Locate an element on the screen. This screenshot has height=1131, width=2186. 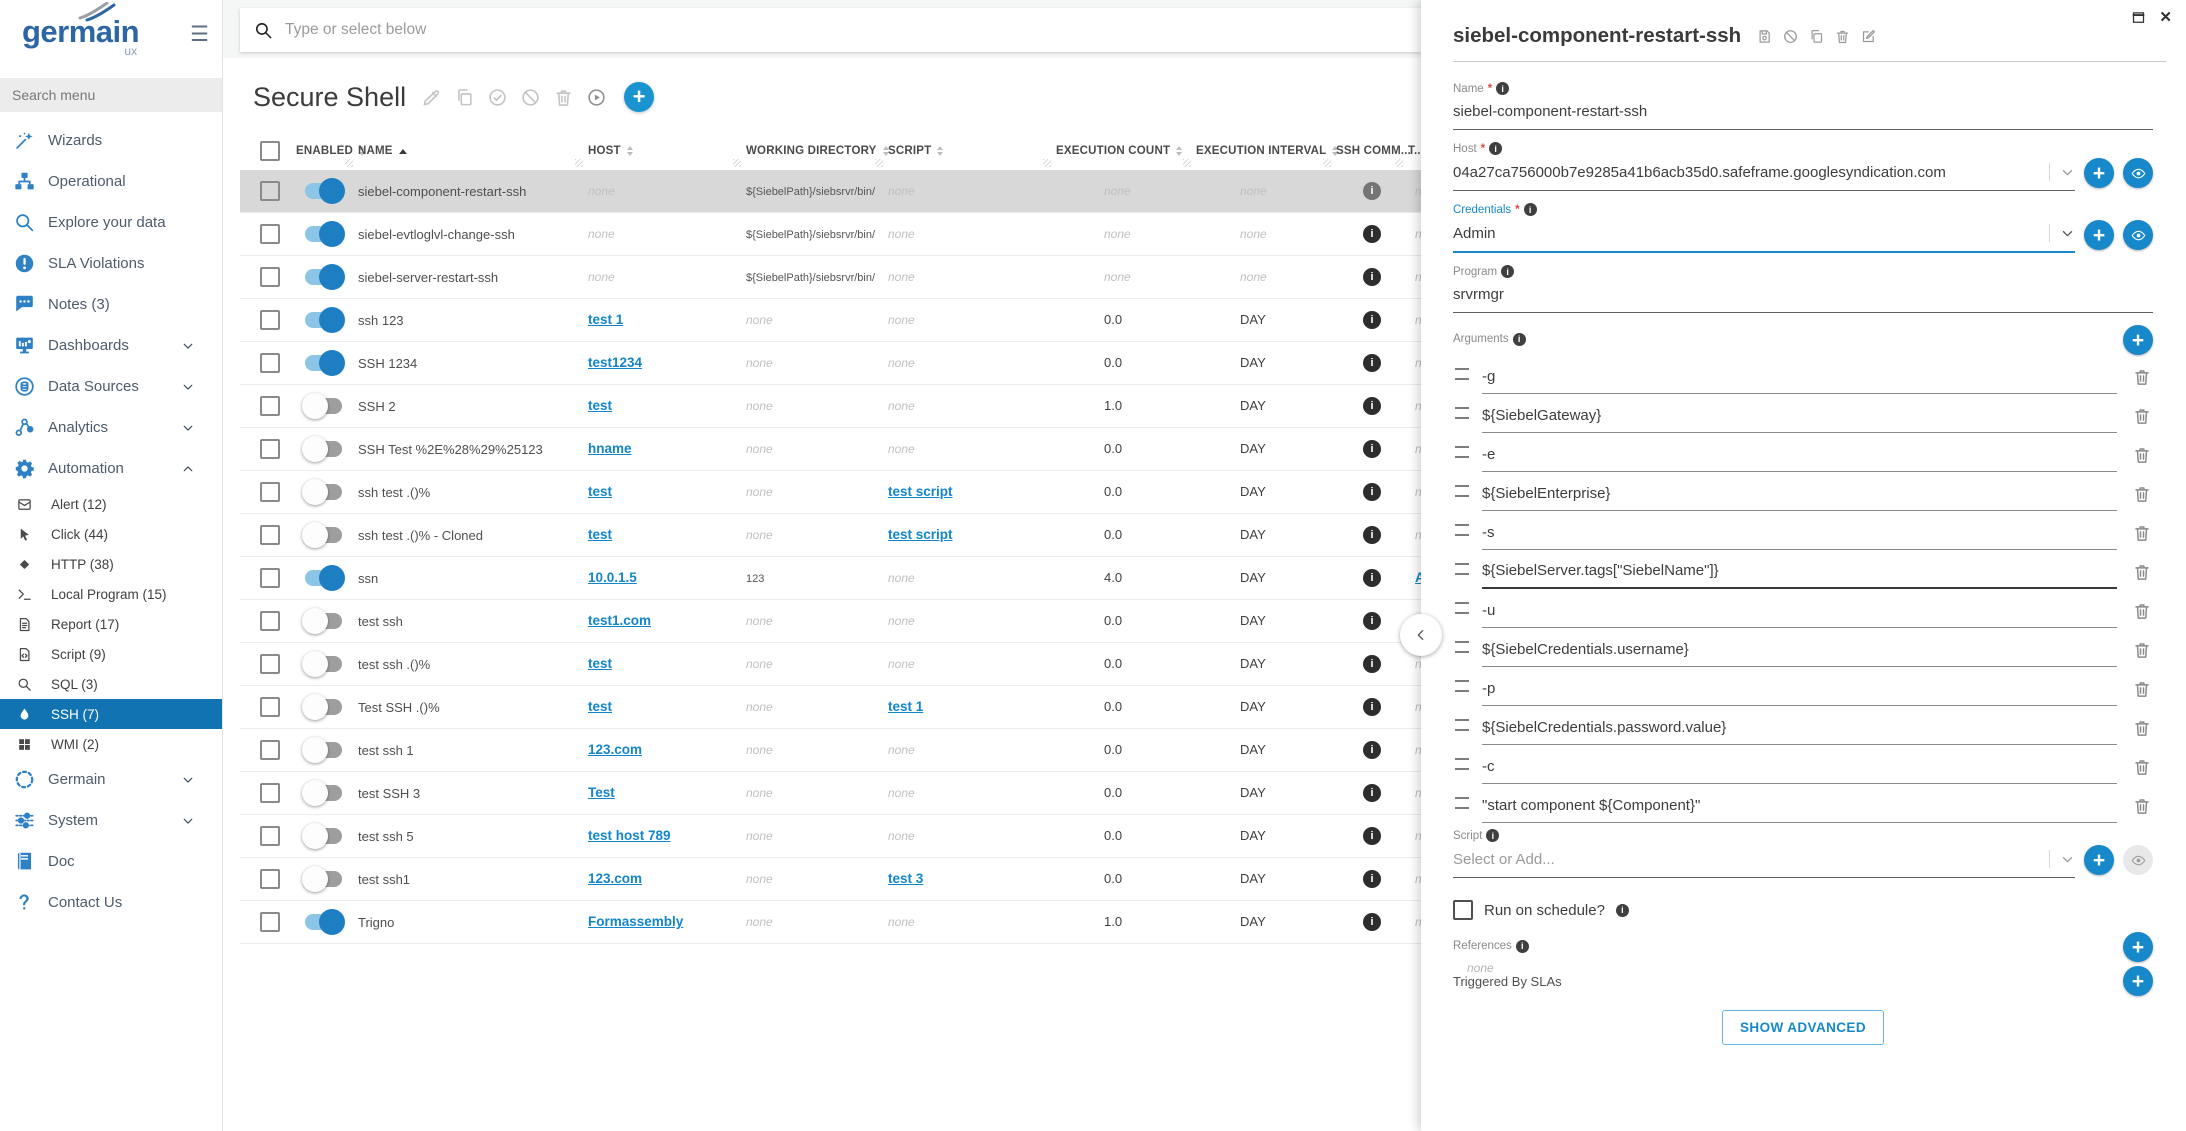
add-reference-button: + is located at coordinates (2138, 947).